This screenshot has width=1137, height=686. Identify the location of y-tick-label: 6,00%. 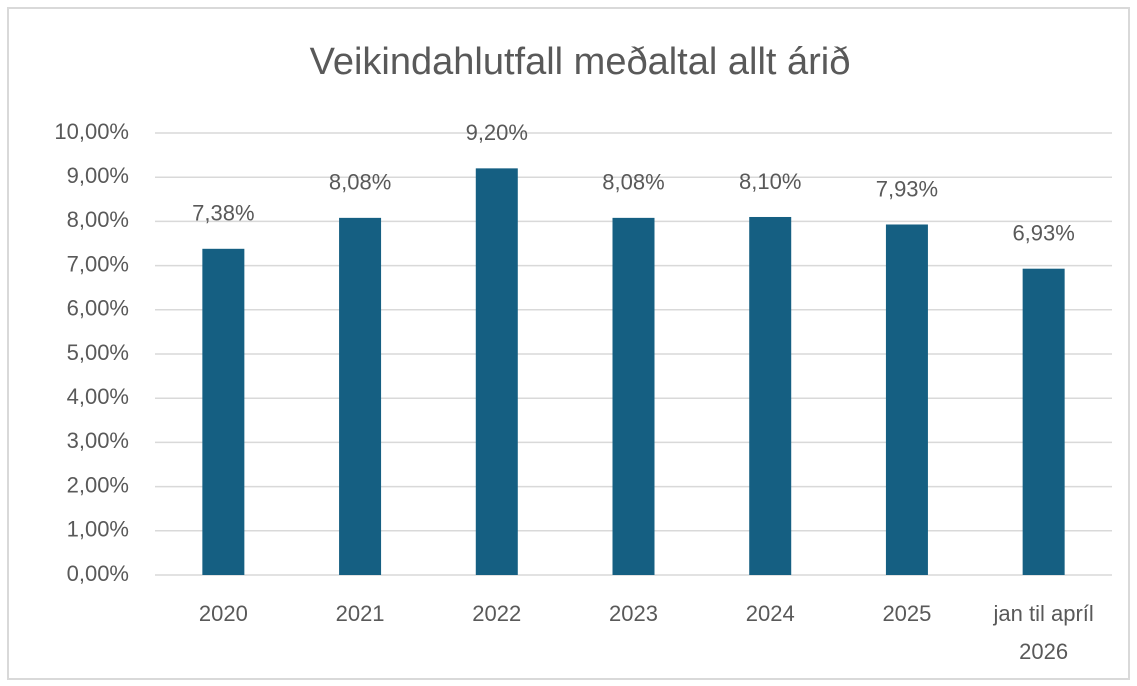
(98, 308).